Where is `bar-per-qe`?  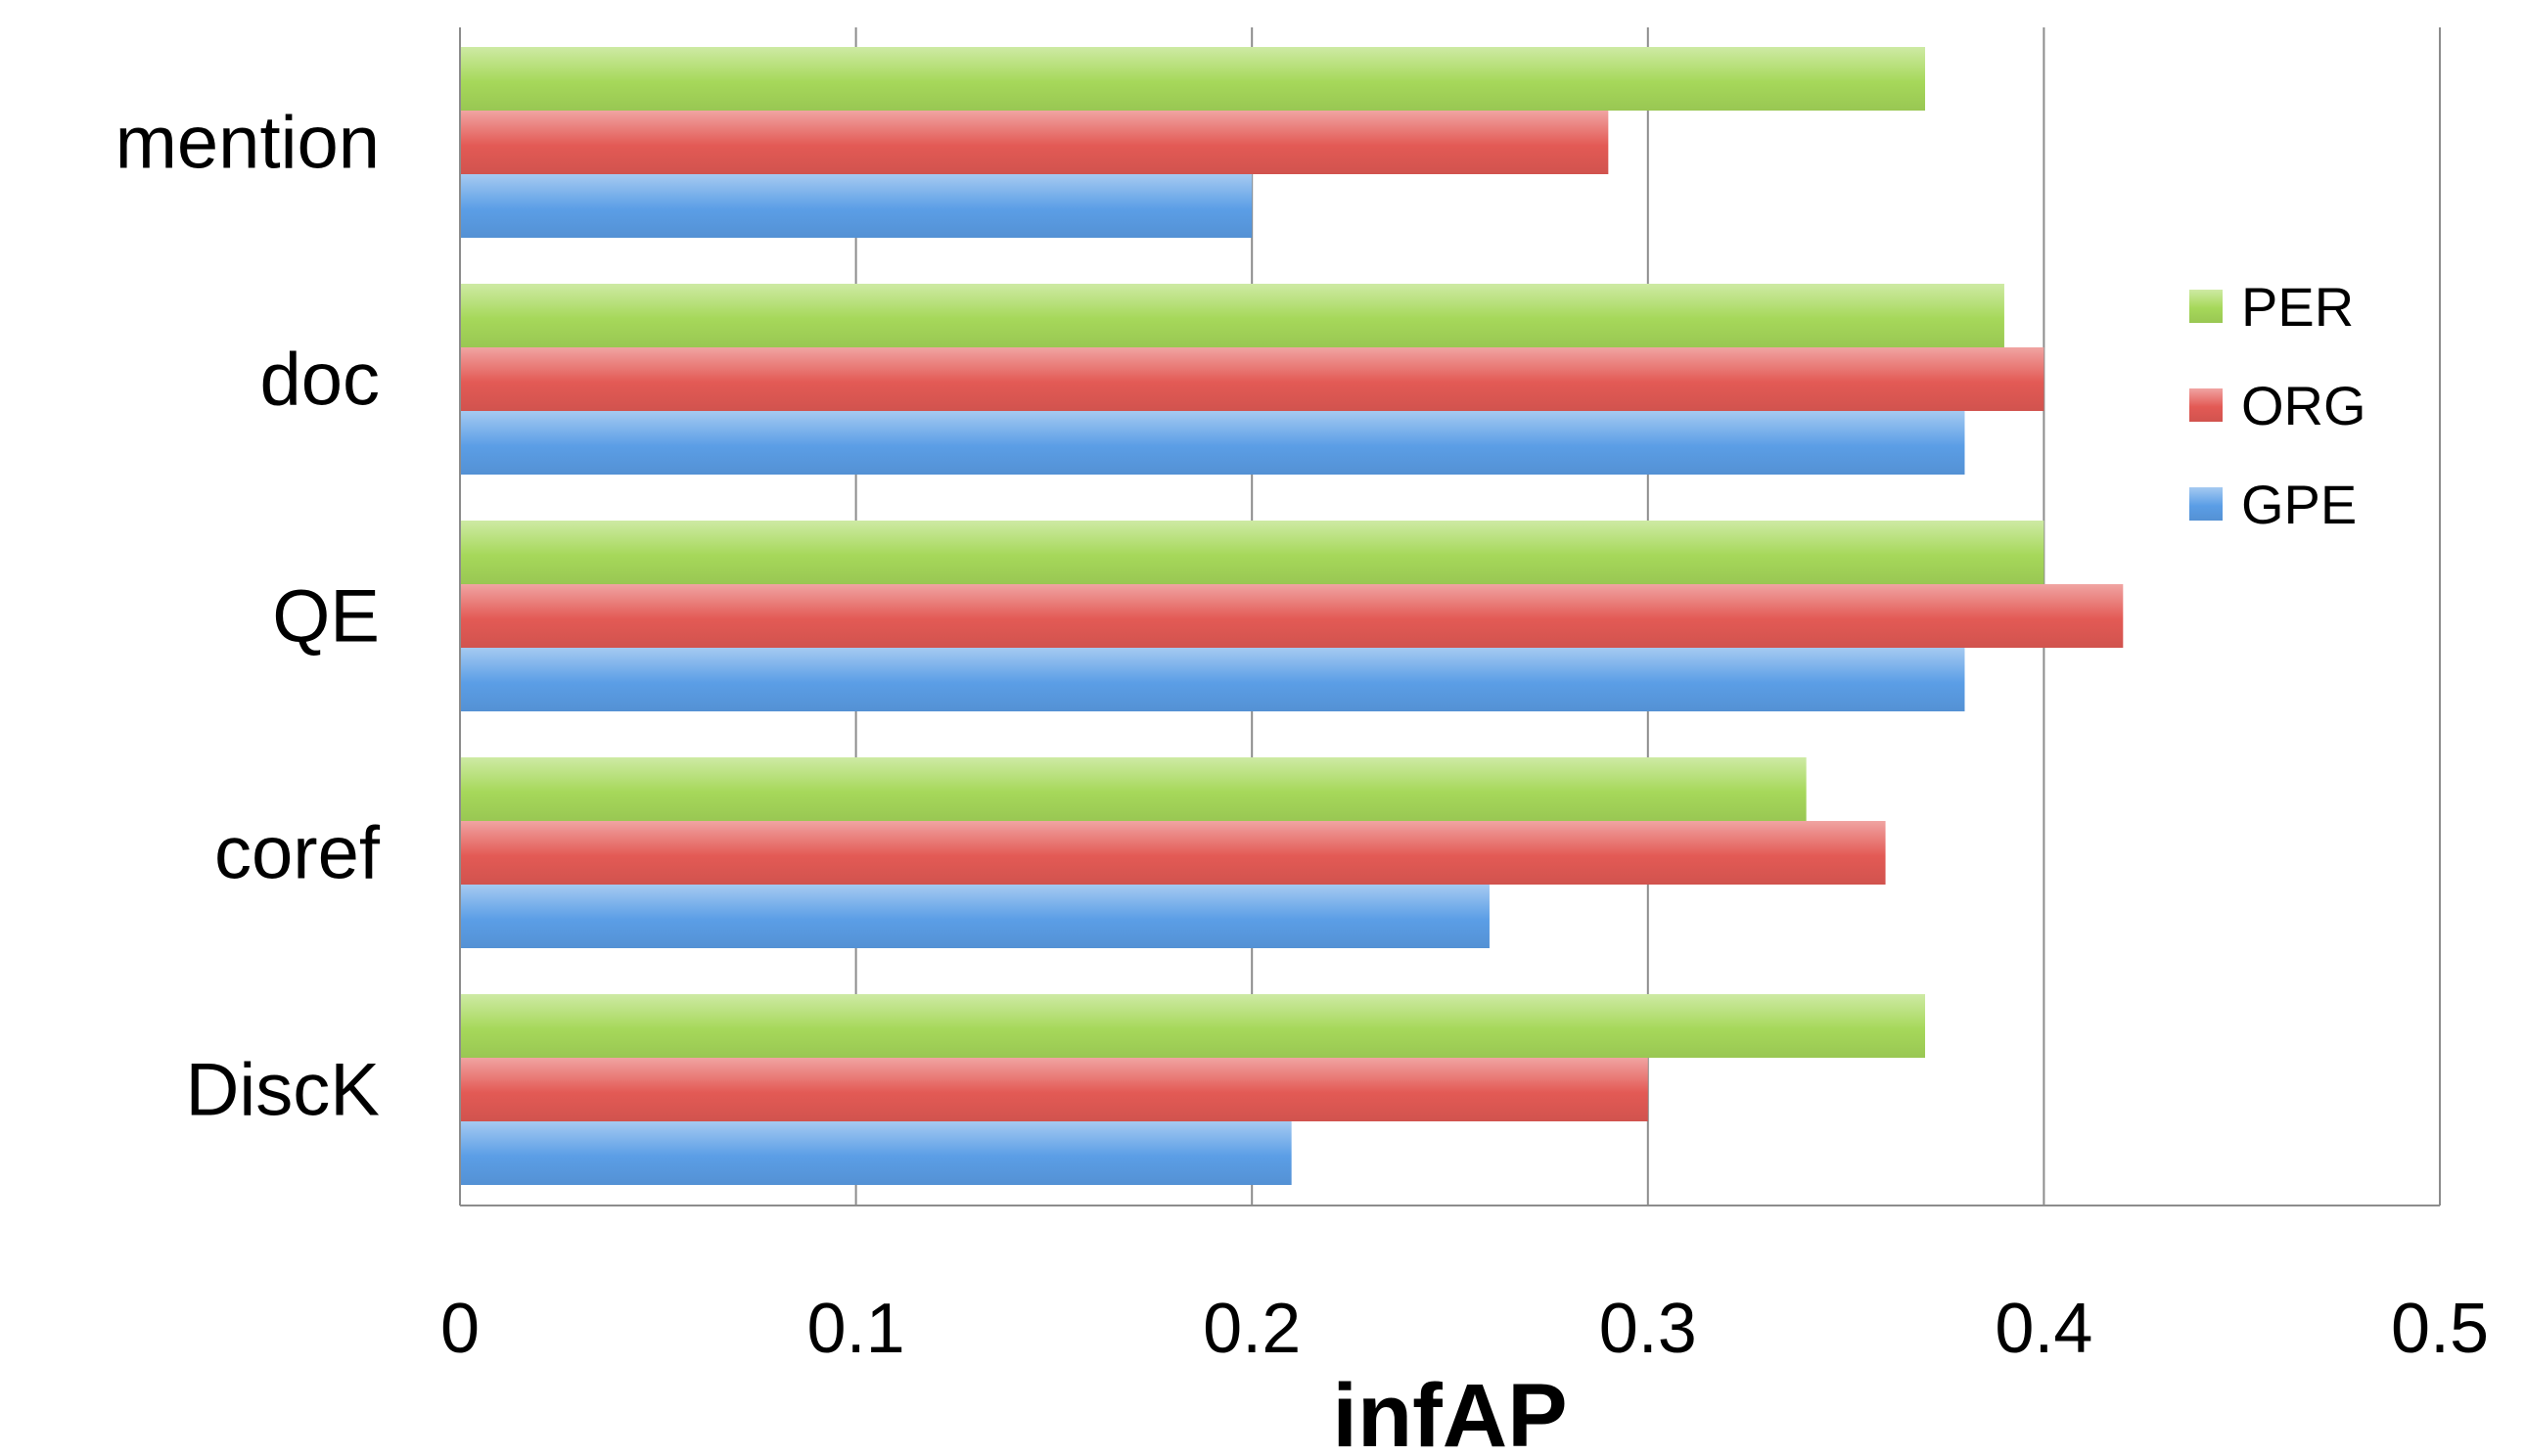
bar-per-qe is located at coordinates (1252, 552).